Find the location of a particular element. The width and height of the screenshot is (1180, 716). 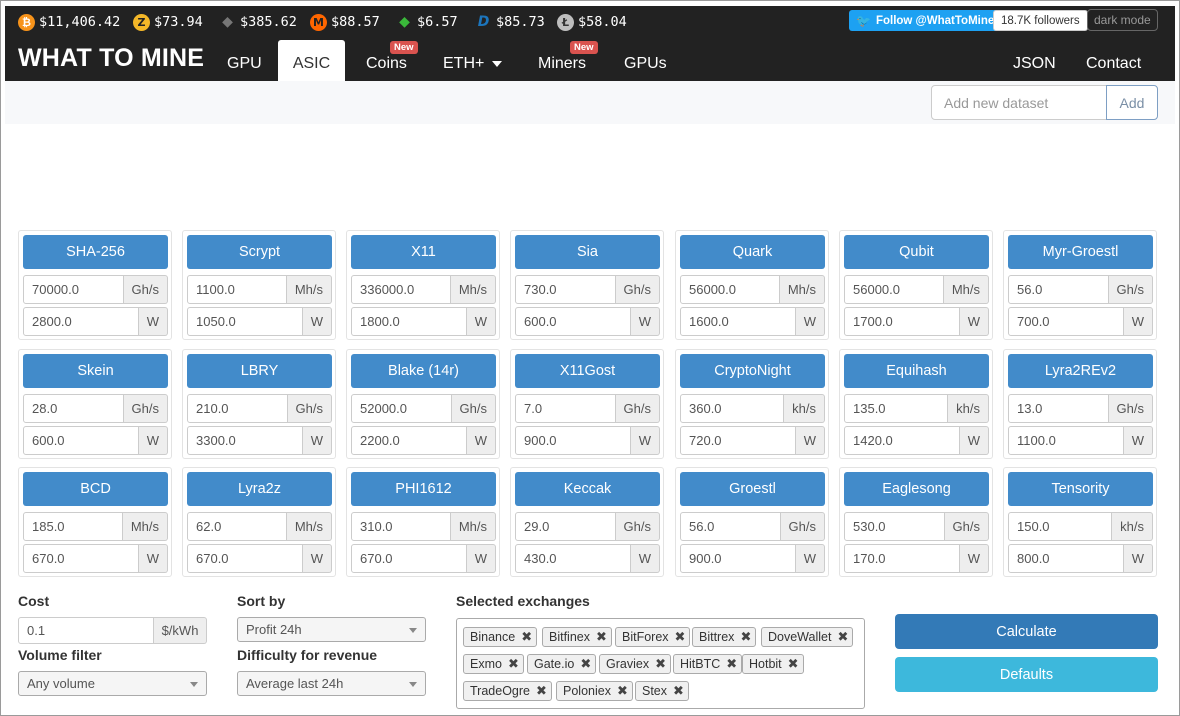

hashrate-input: 150.0 is located at coordinates (1060, 526).